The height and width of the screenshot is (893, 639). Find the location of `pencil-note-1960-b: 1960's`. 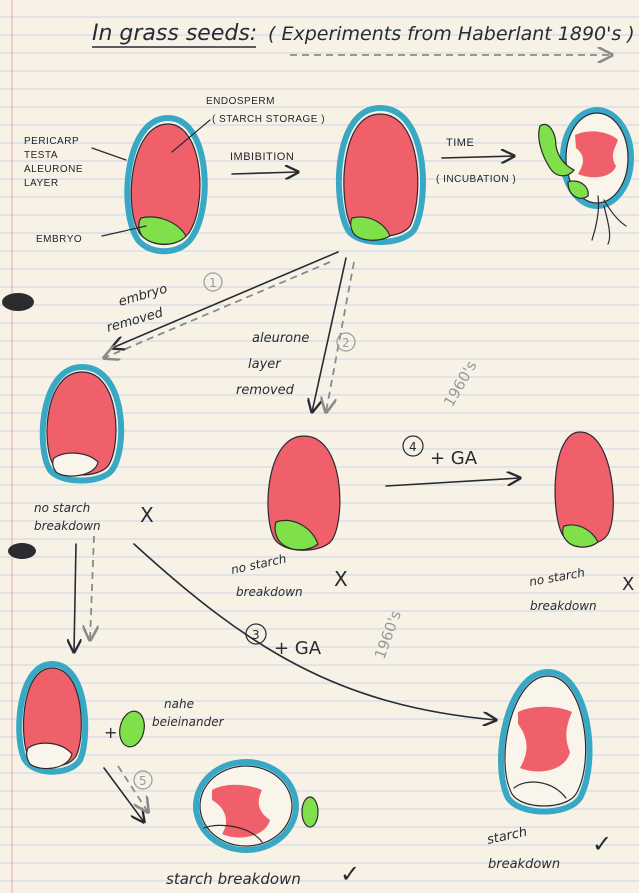

pencil-note-1960-b: 1960's is located at coordinates (388, 634).